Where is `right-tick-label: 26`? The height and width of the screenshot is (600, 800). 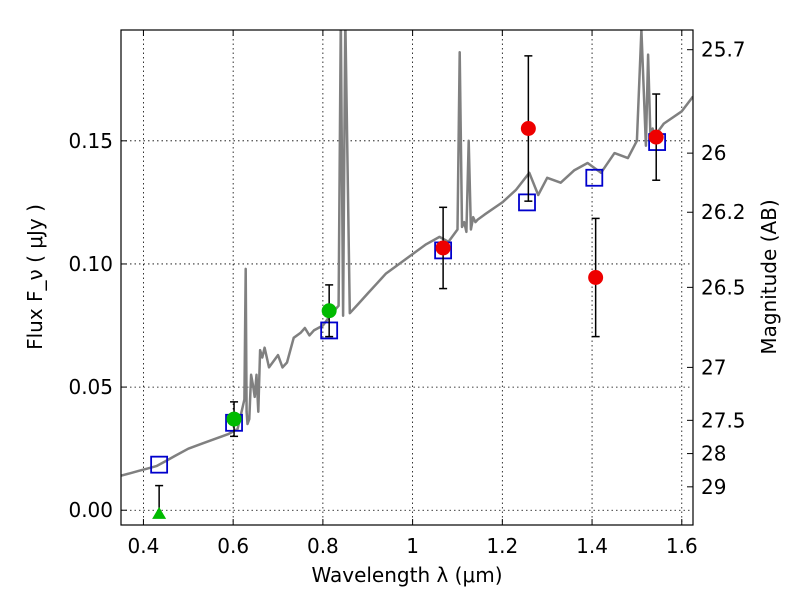
right-tick-label: 26 is located at coordinates (713, 153).